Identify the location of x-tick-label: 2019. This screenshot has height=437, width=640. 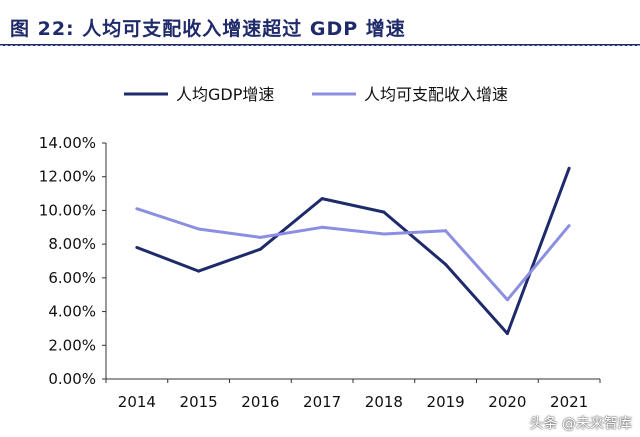
(446, 402).